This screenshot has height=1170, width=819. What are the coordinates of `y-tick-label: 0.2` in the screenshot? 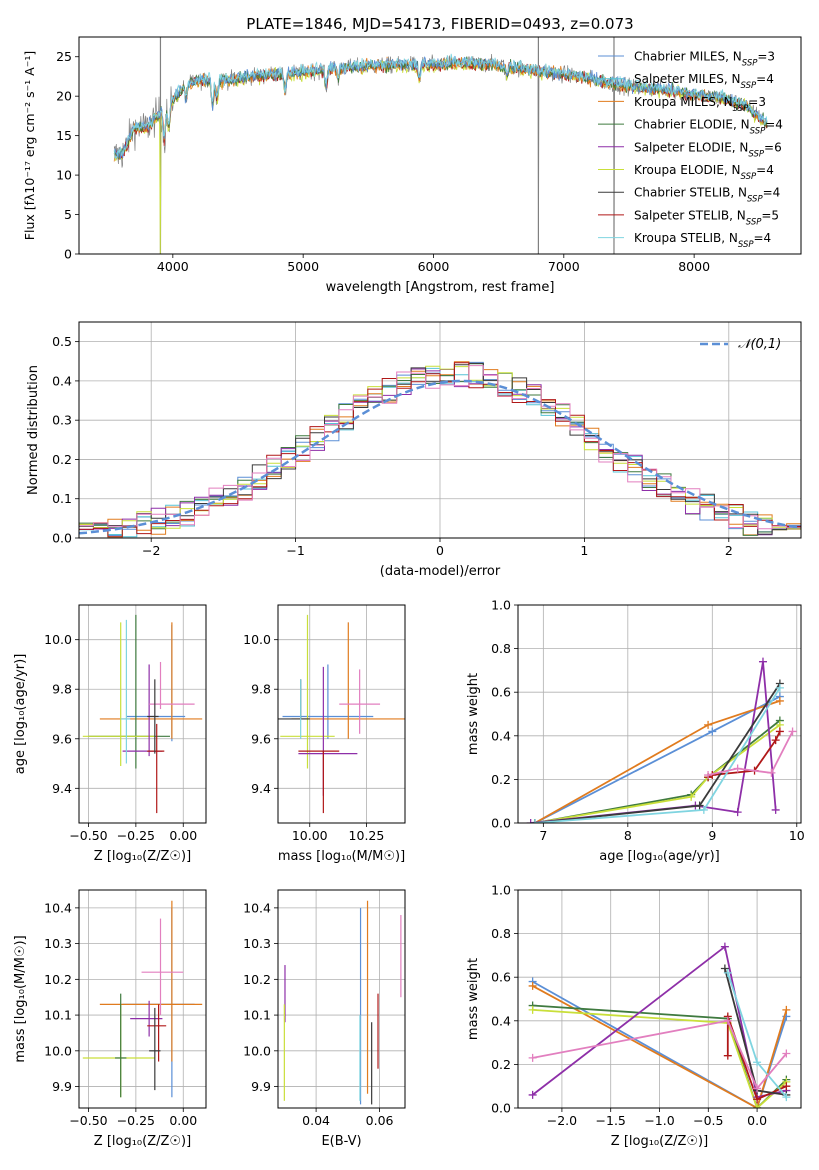 It's located at (62, 459).